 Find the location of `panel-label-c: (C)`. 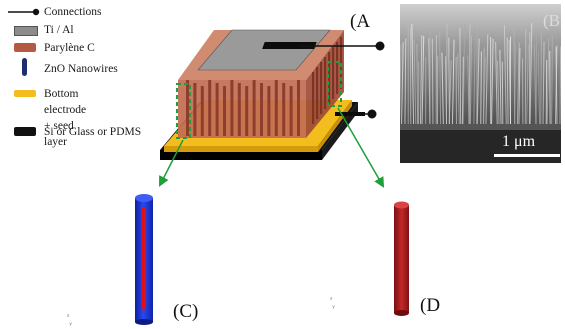

panel-label-c: (C) is located at coordinates (185, 312).